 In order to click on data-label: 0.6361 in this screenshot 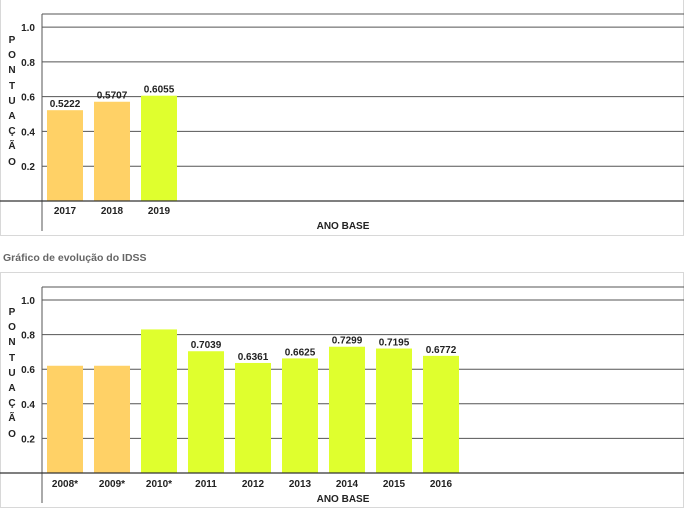, I will do `click(253, 357)`.